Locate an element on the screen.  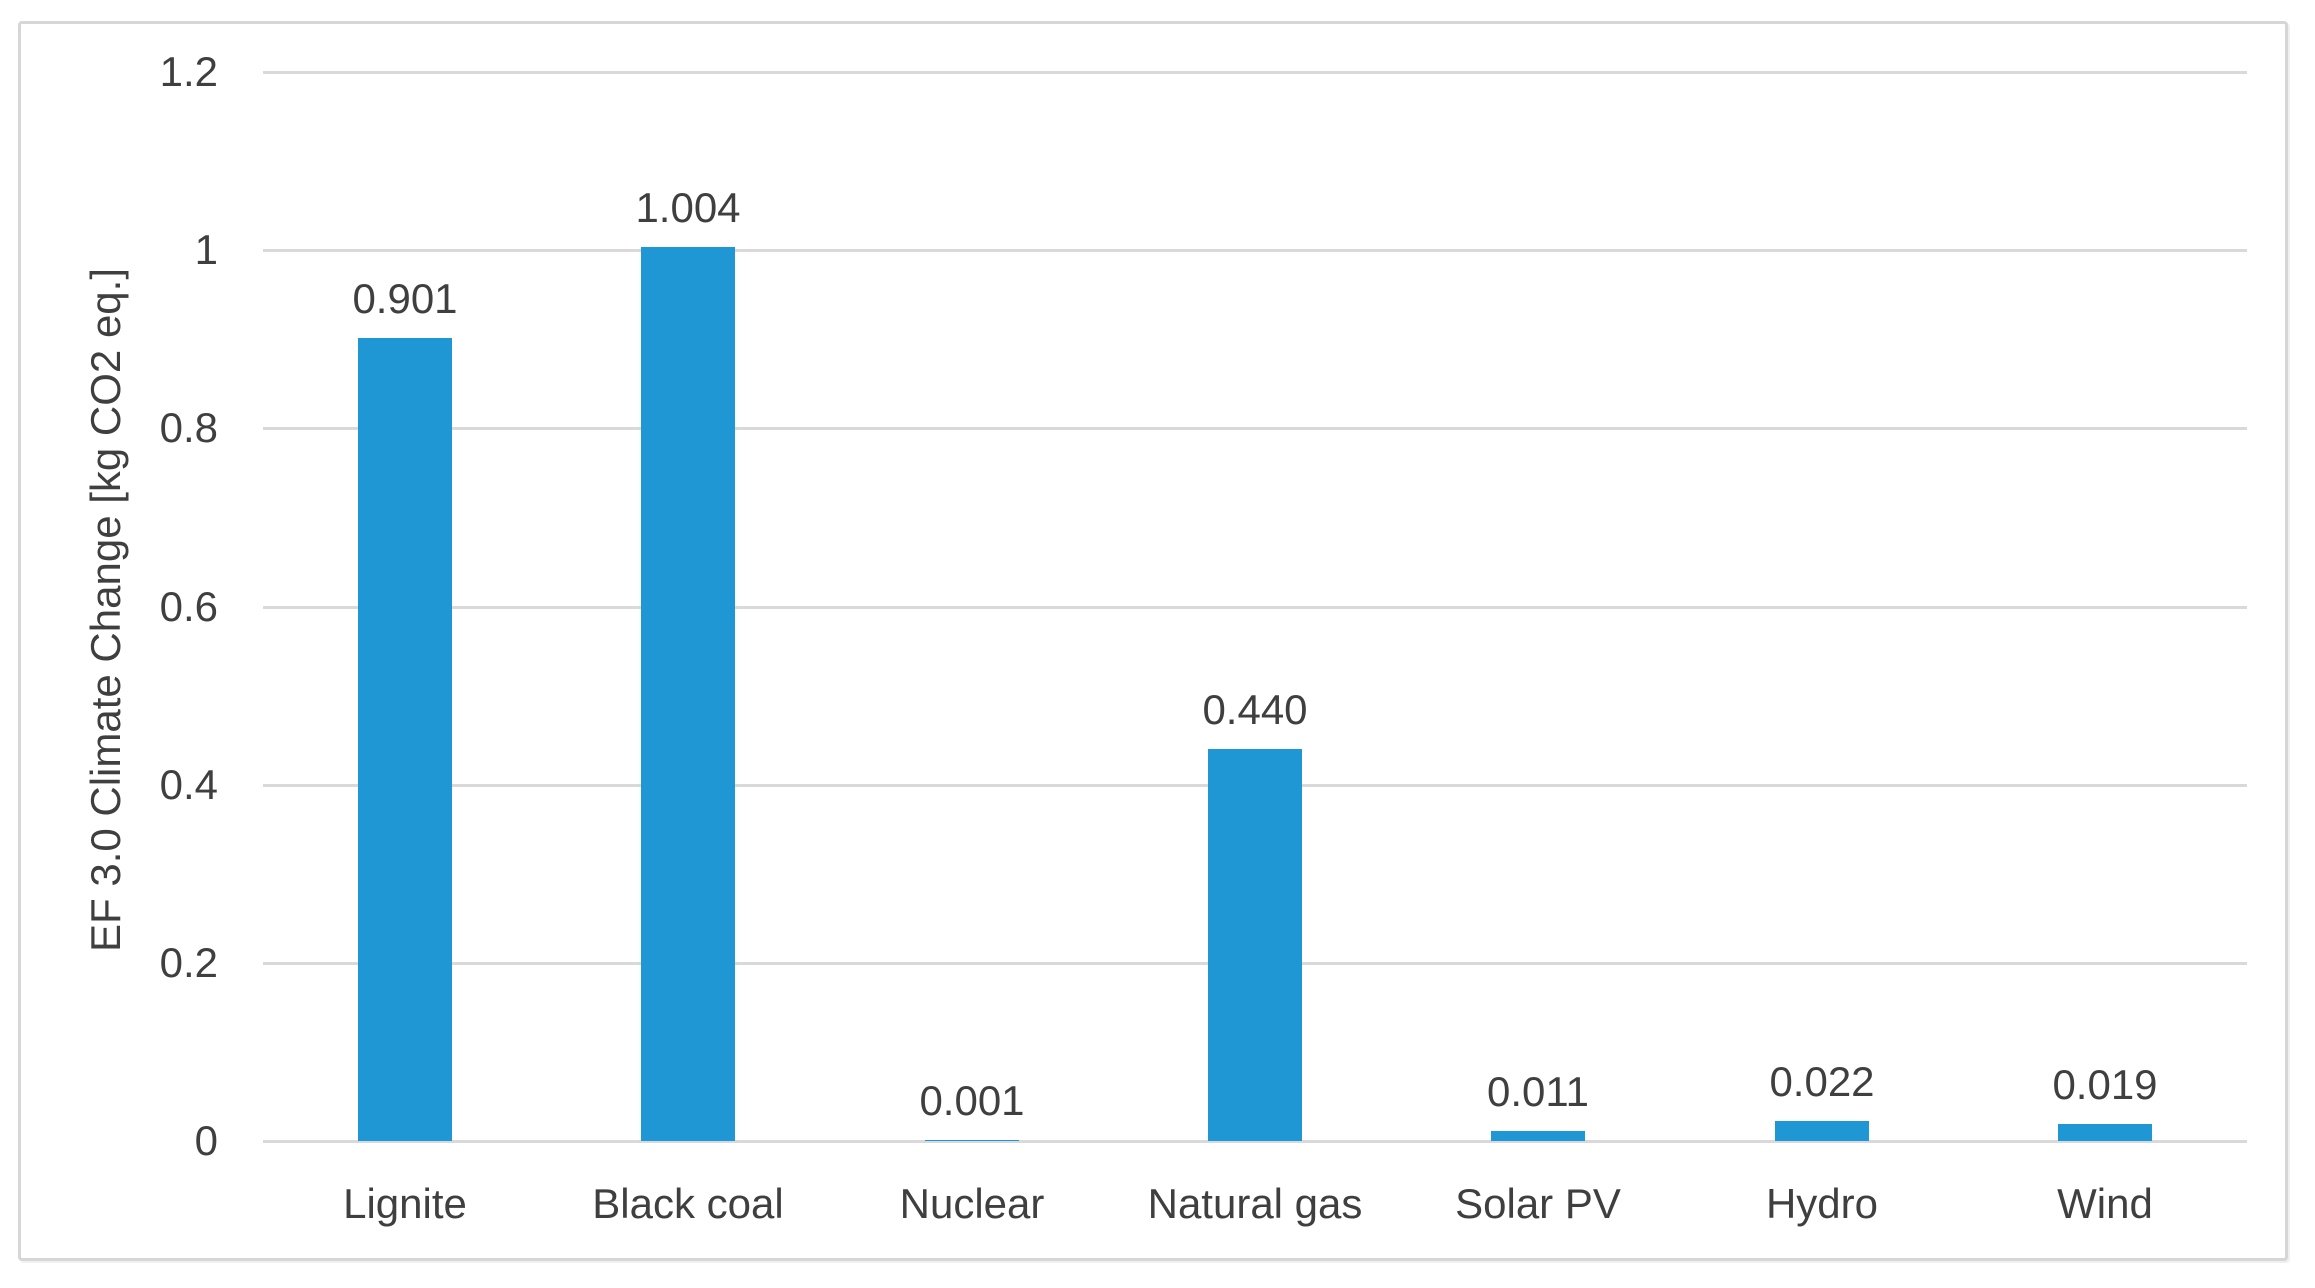
bar-value-label-solar-pv: 0.011 is located at coordinates (1538, 1091).